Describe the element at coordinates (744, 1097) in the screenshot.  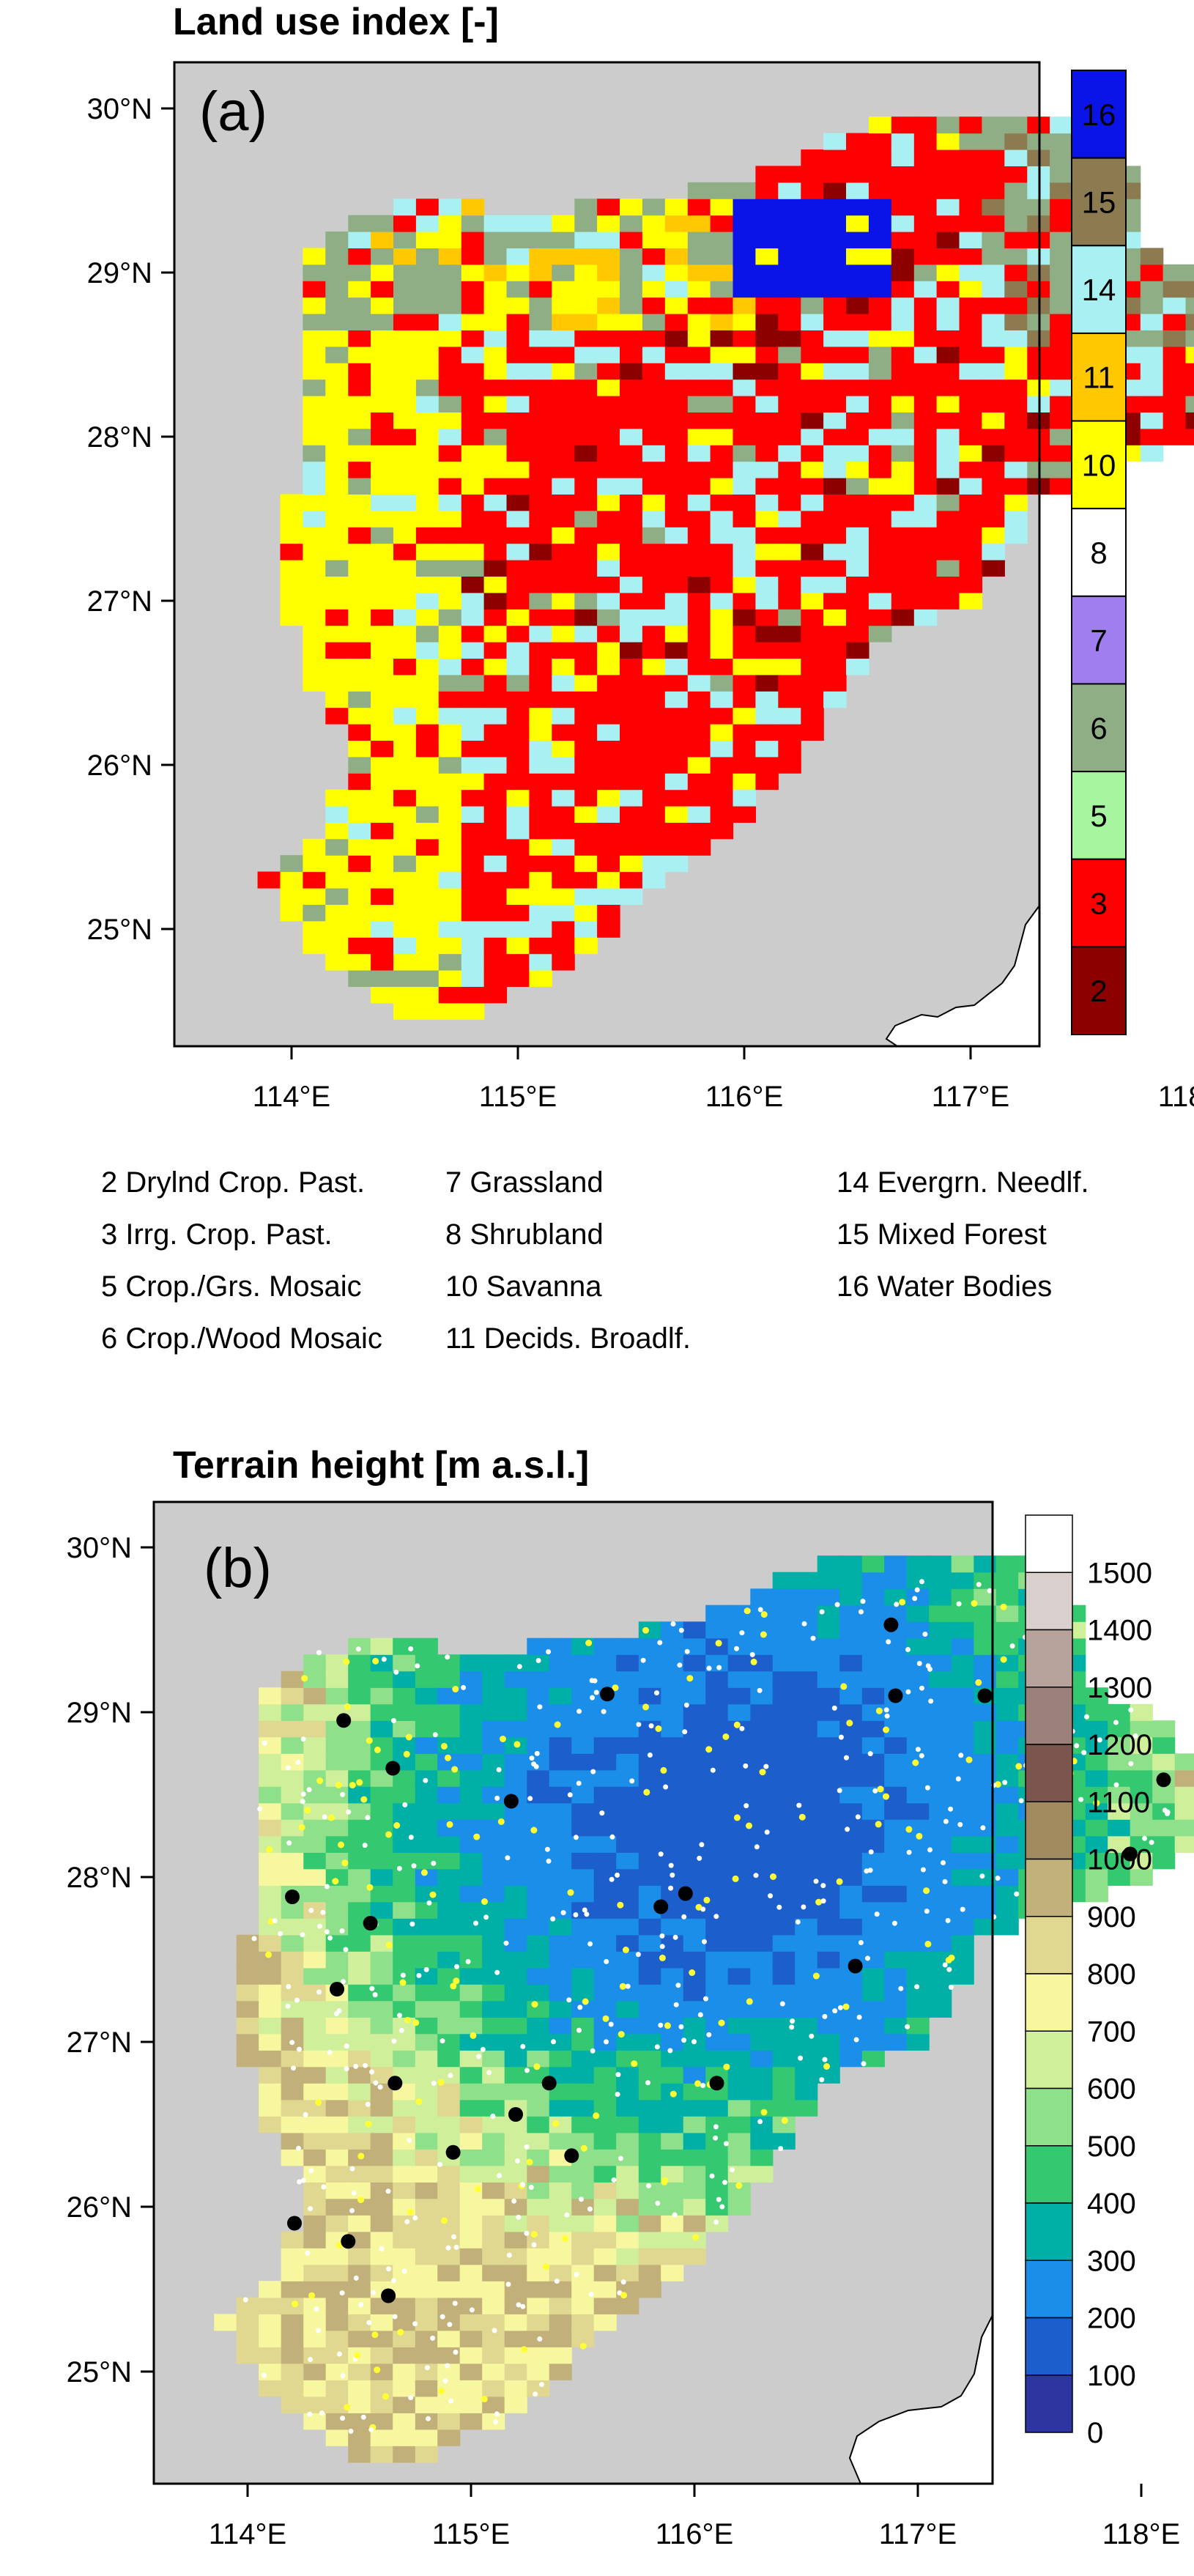
I see `panel-a-lon-label: 116°E` at that location.